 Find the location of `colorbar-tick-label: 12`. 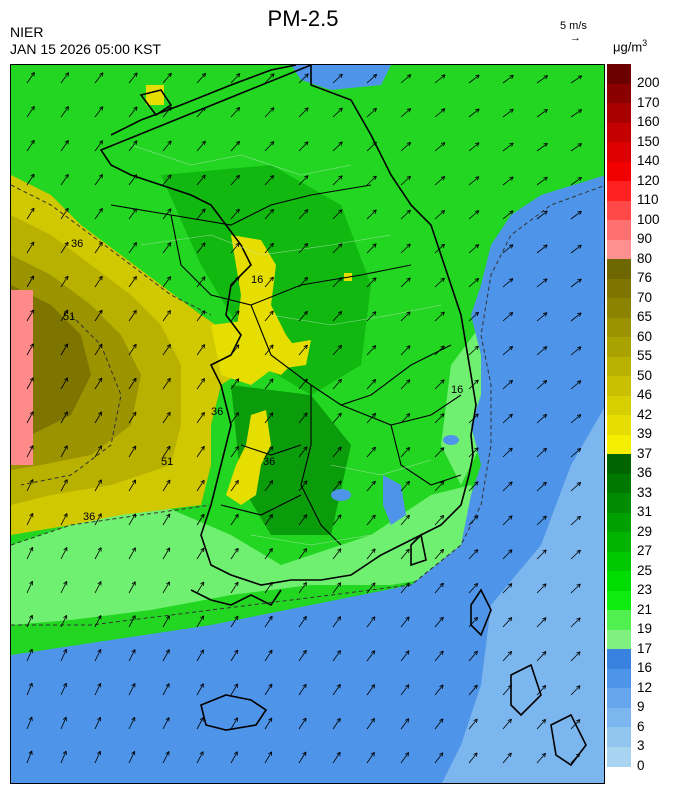

colorbar-tick-label: 12 is located at coordinates (645, 687).